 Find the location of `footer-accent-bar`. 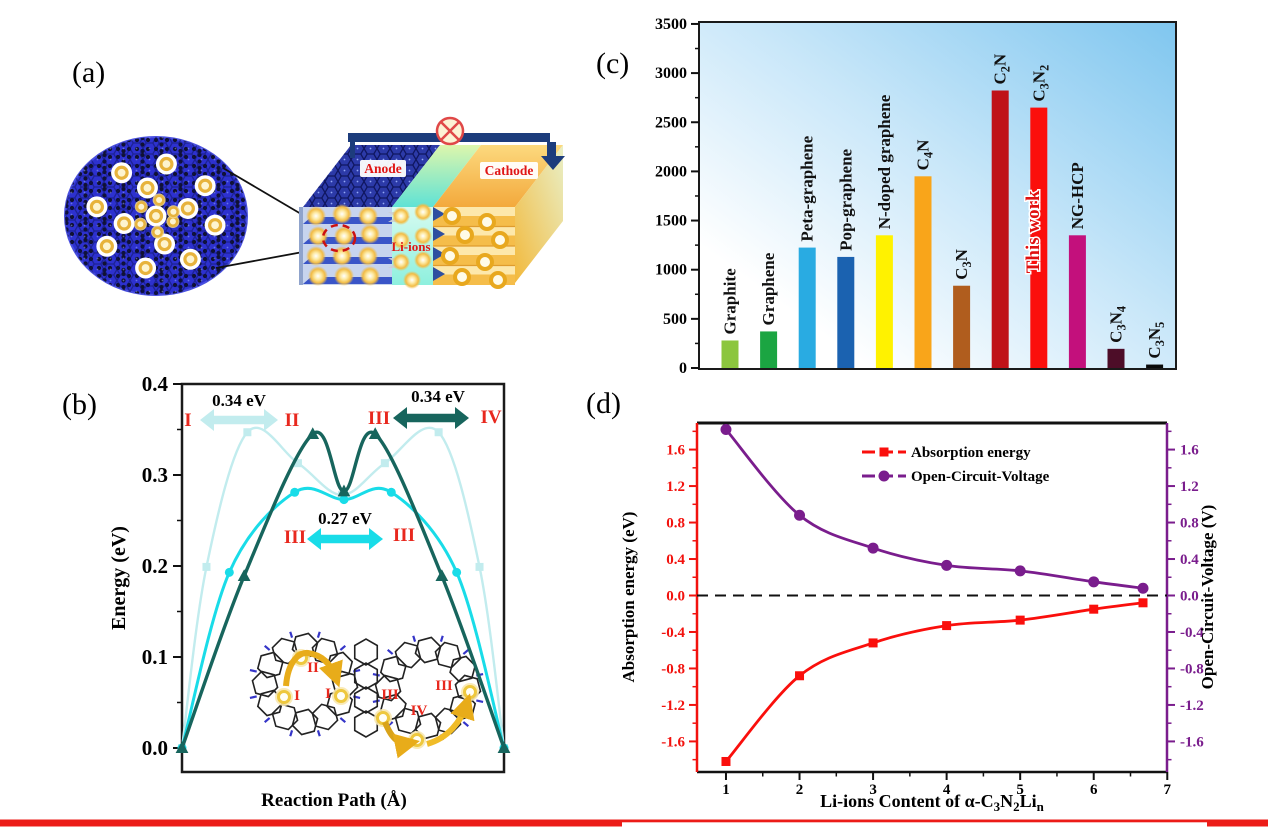

footer-accent-bar is located at coordinates (634, 823).